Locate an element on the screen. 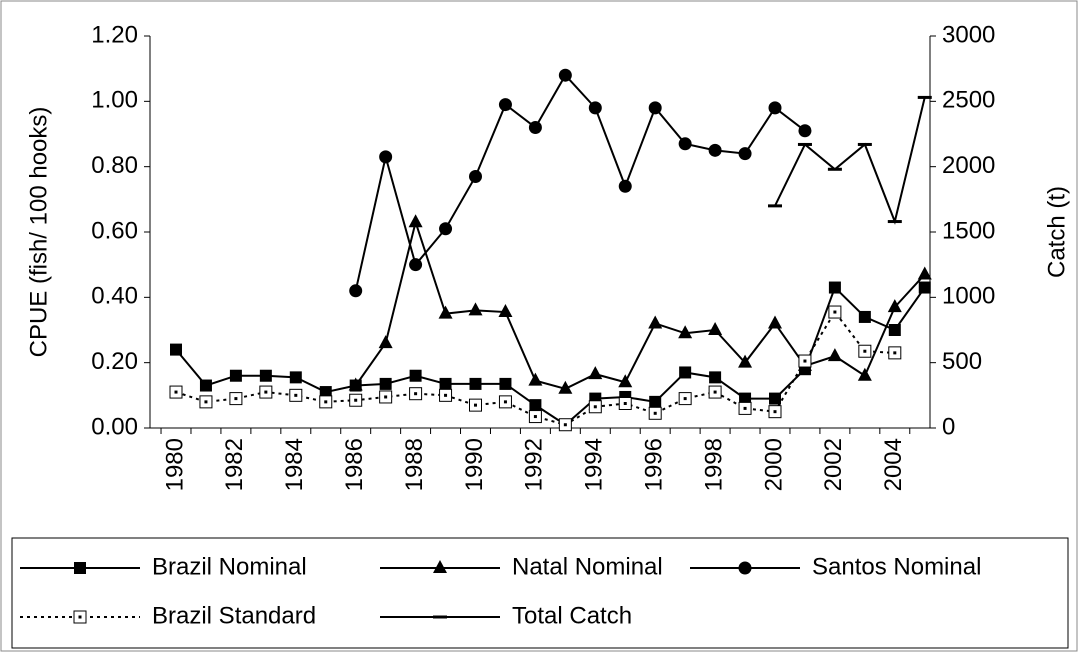  y2-axis-label: Catch (t) is located at coordinates (1056, 232).